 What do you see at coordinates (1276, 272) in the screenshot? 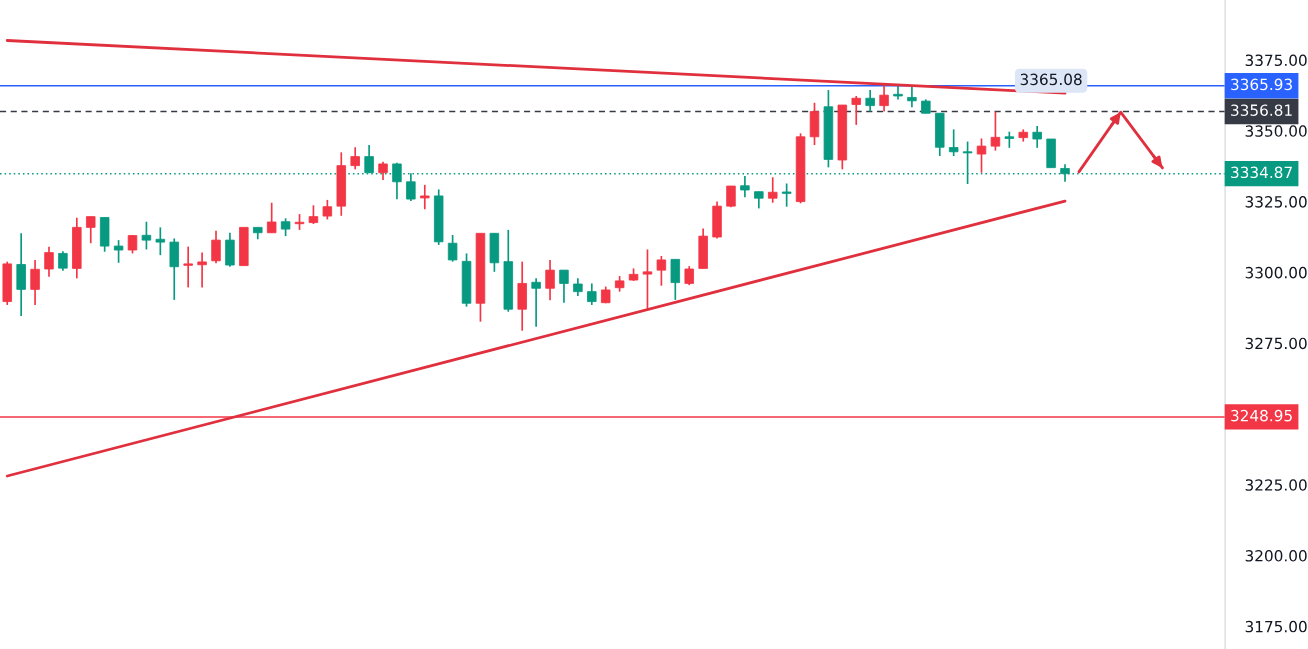
I see `y-tick-label: 3300.00` at bounding box center [1276, 272].